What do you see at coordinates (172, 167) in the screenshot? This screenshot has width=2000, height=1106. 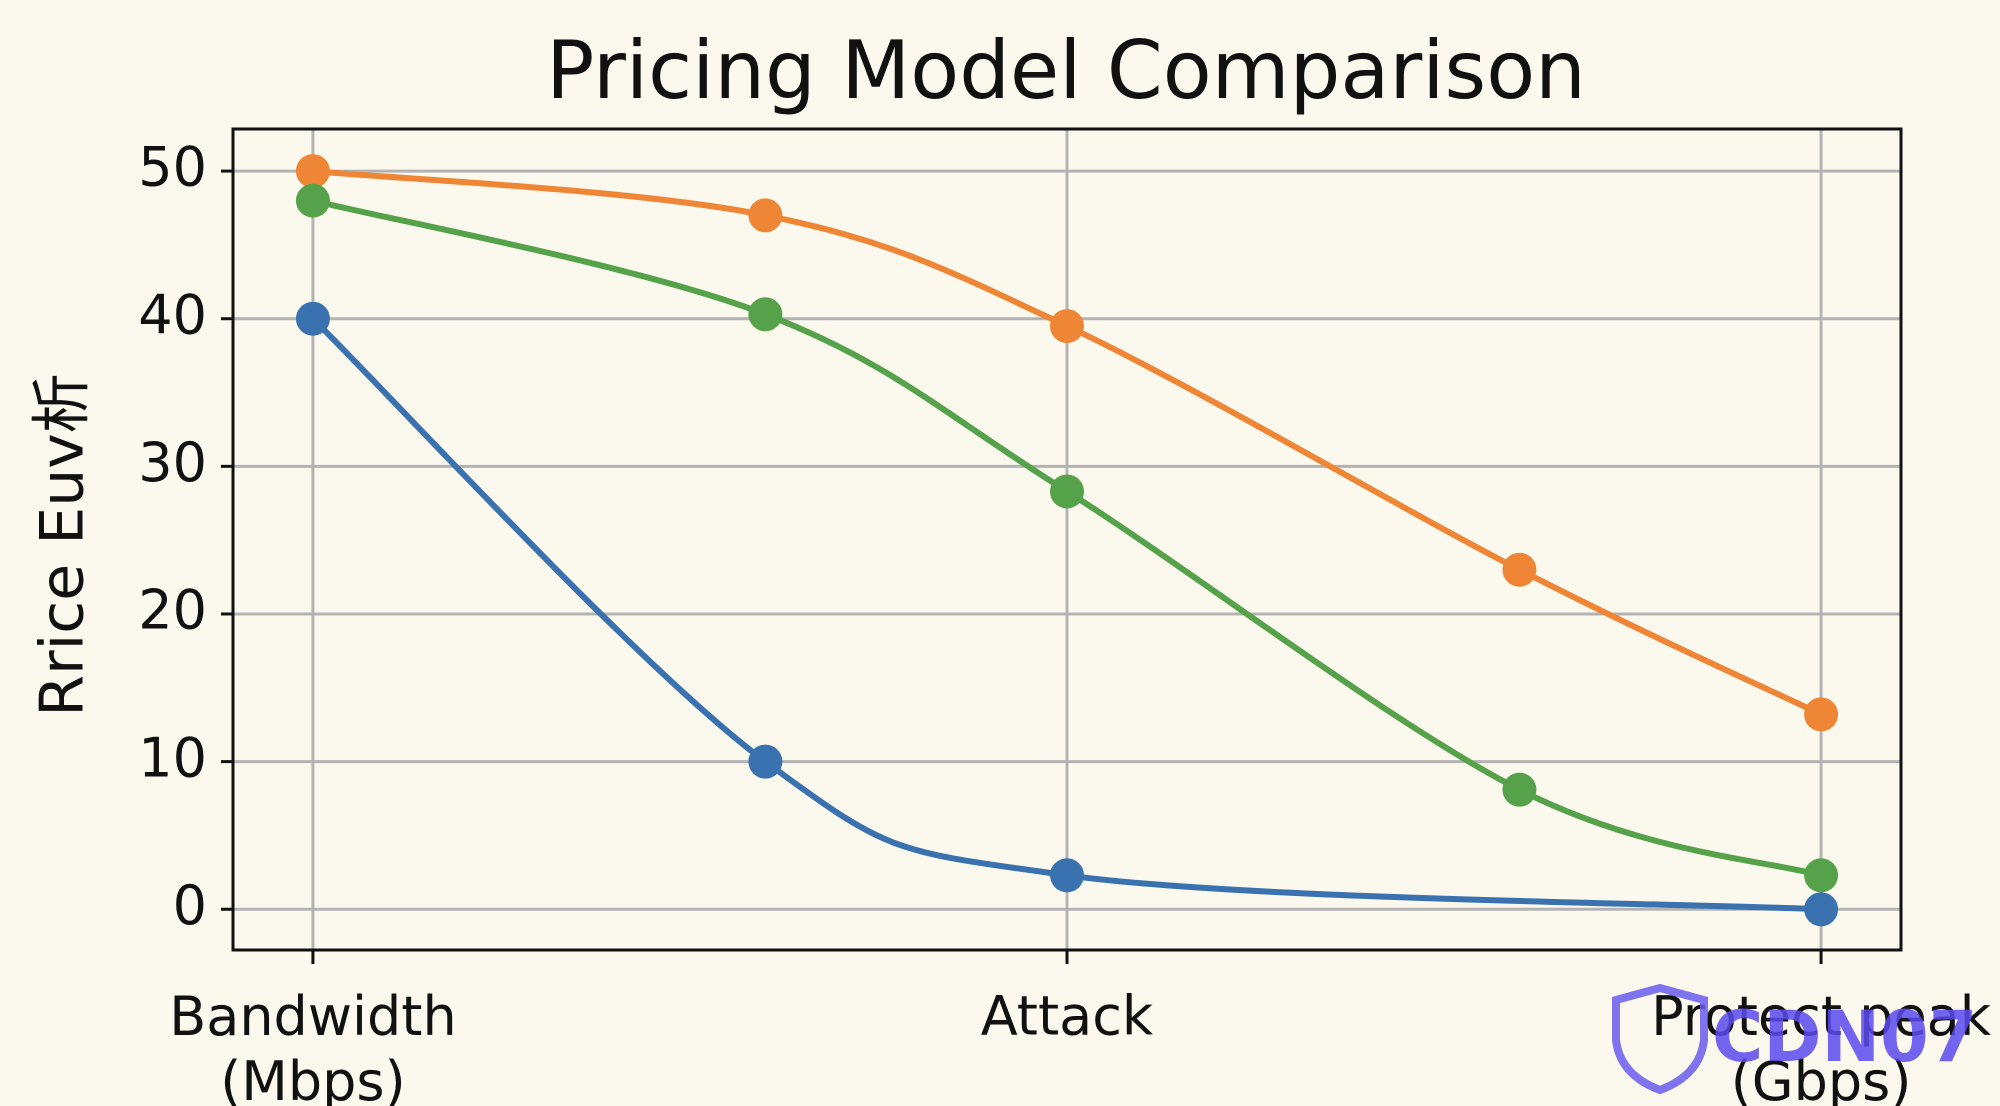 I see `y-tick-label: 50` at bounding box center [172, 167].